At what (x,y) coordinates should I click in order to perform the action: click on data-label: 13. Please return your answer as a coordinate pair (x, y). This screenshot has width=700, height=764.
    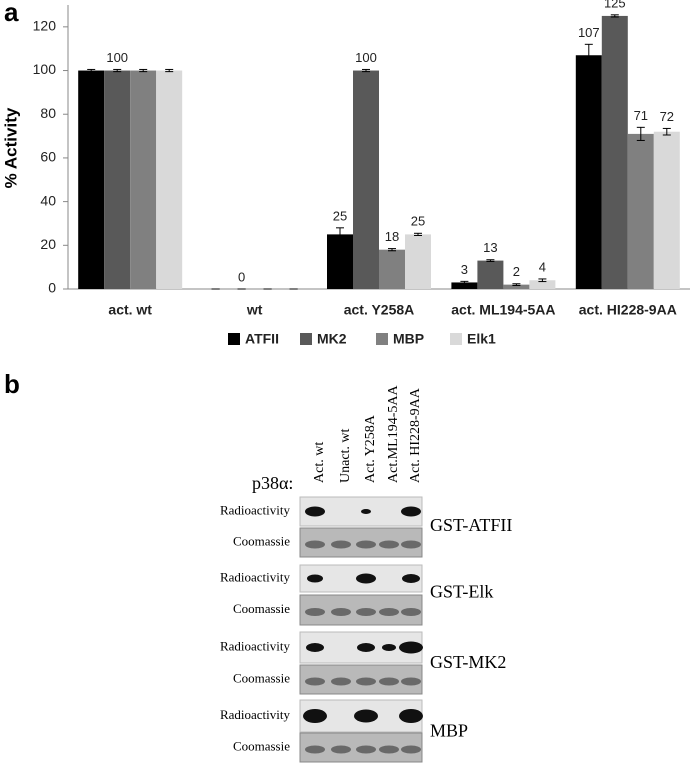
    Looking at the image, I should click on (490, 247).